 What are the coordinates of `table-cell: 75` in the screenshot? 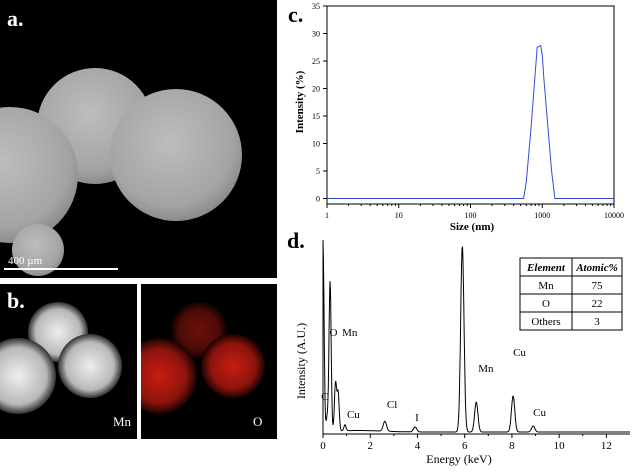 It's located at (598, 286).